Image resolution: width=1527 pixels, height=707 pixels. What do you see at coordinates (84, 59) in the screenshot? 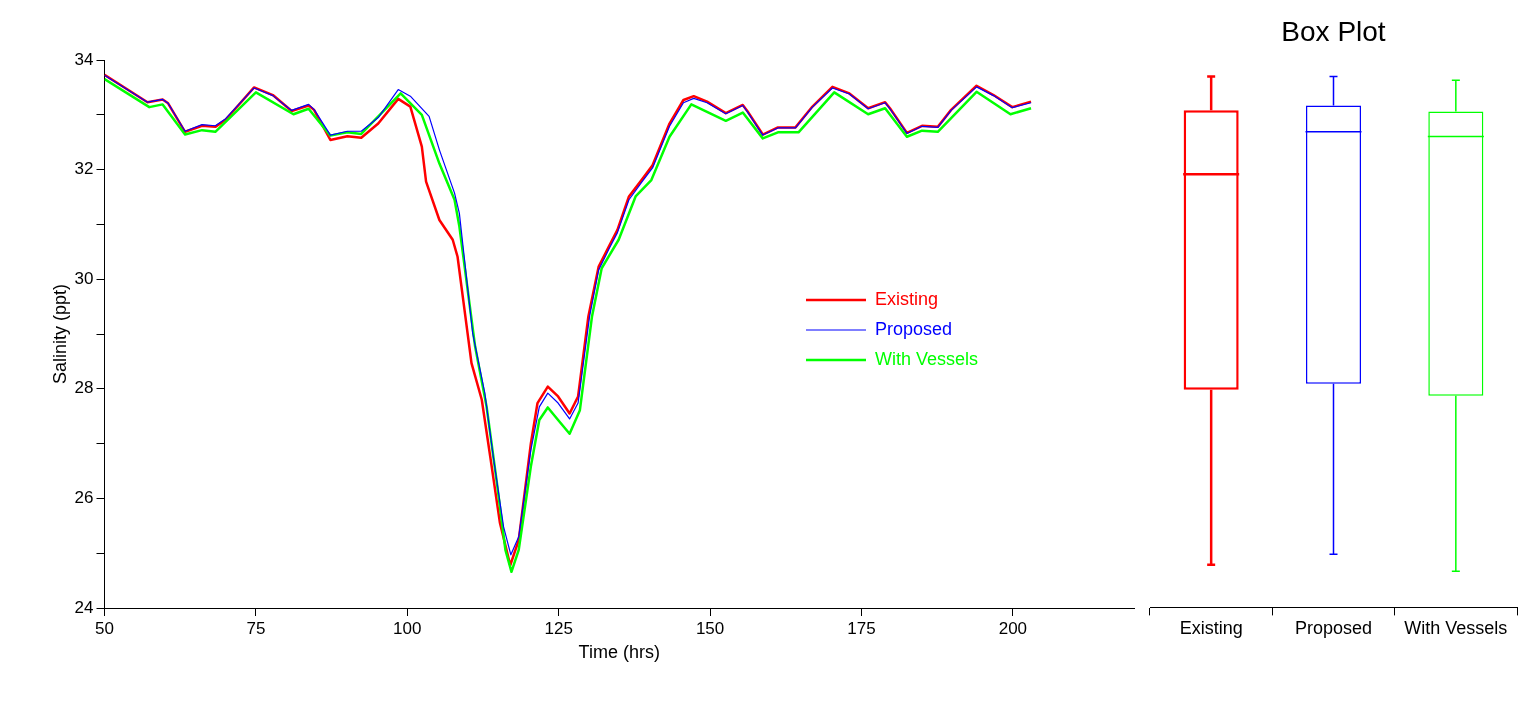
I see `y-tick-label: 34` at bounding box center [84, 59].